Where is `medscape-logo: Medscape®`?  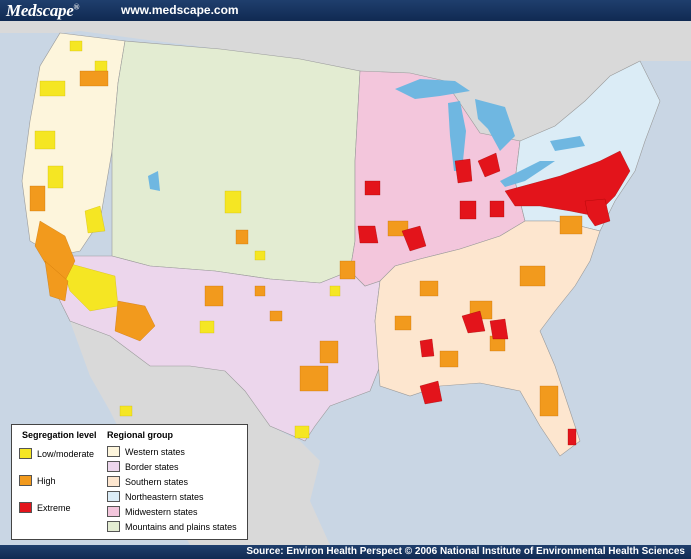 medscape-logo: Medscape® is located at coordinates (42, 11).